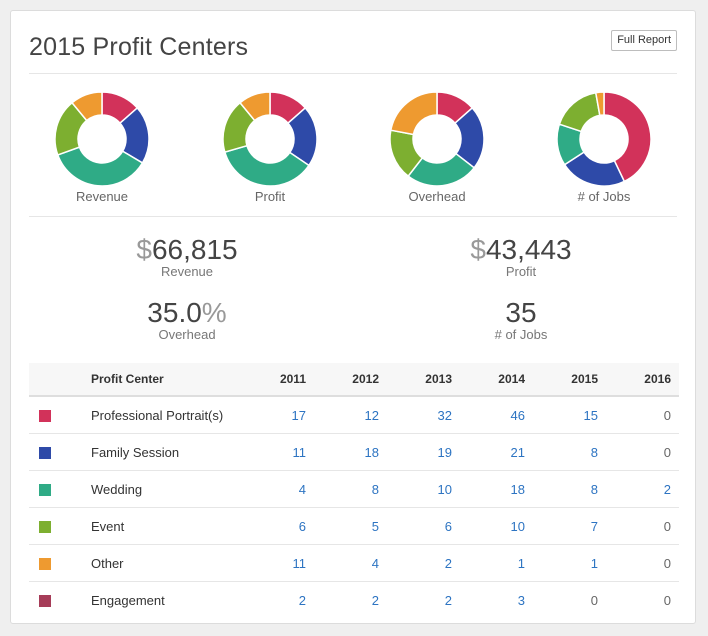 Image resolution: width=708 pixels, height=636 pixels. I want to click on profit-center-name: Event, so click(164, 526).